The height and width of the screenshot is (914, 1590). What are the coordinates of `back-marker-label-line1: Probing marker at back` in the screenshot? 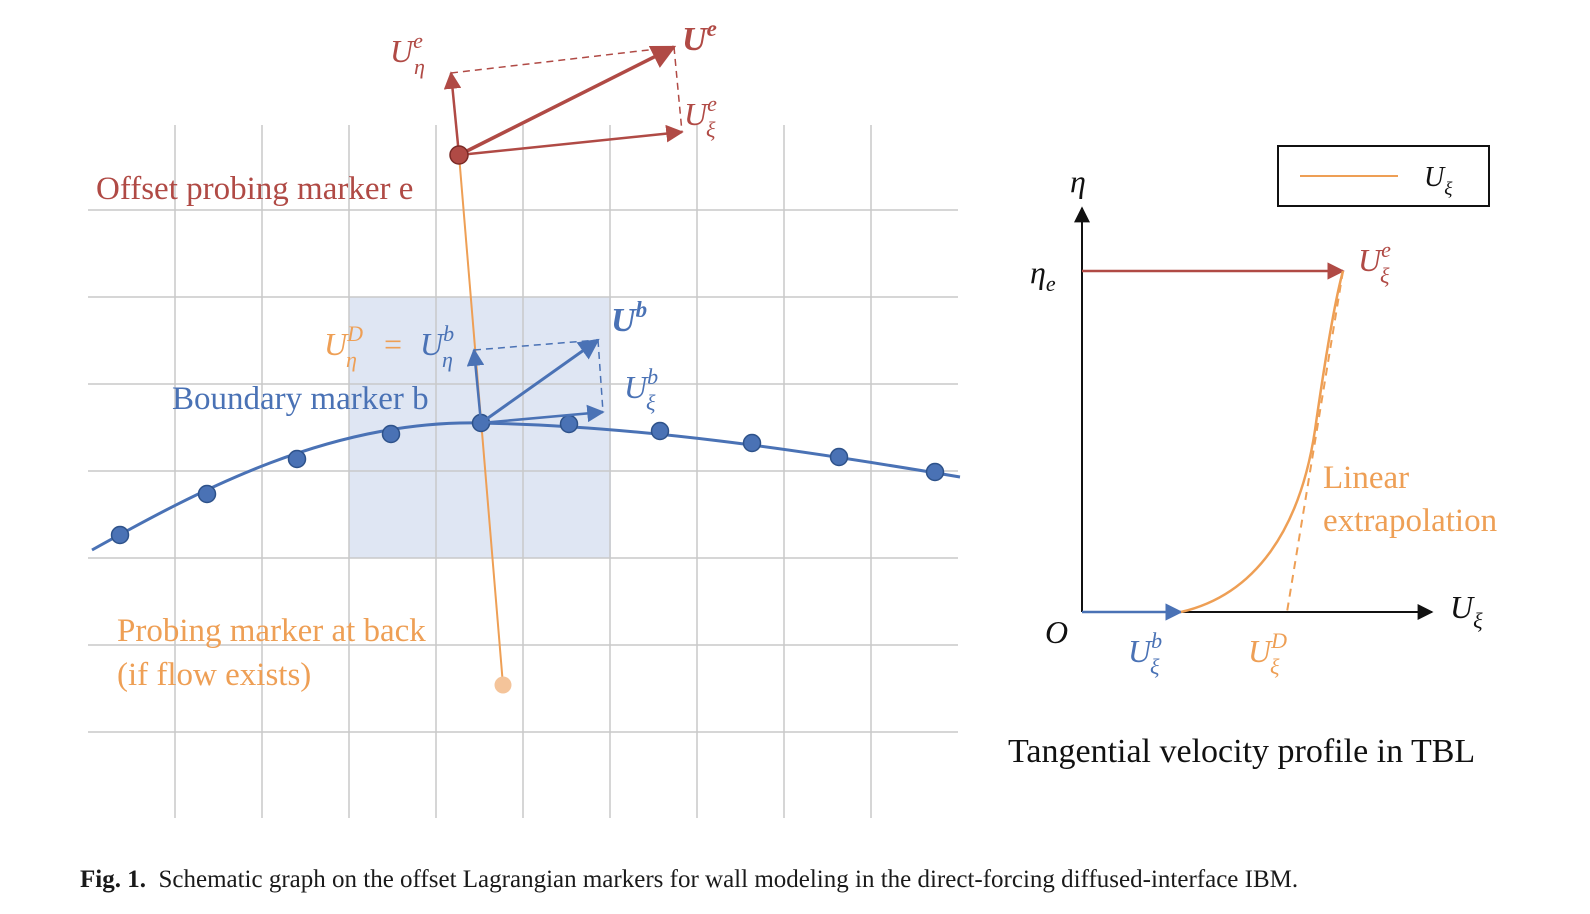 It's located at (271, 631).